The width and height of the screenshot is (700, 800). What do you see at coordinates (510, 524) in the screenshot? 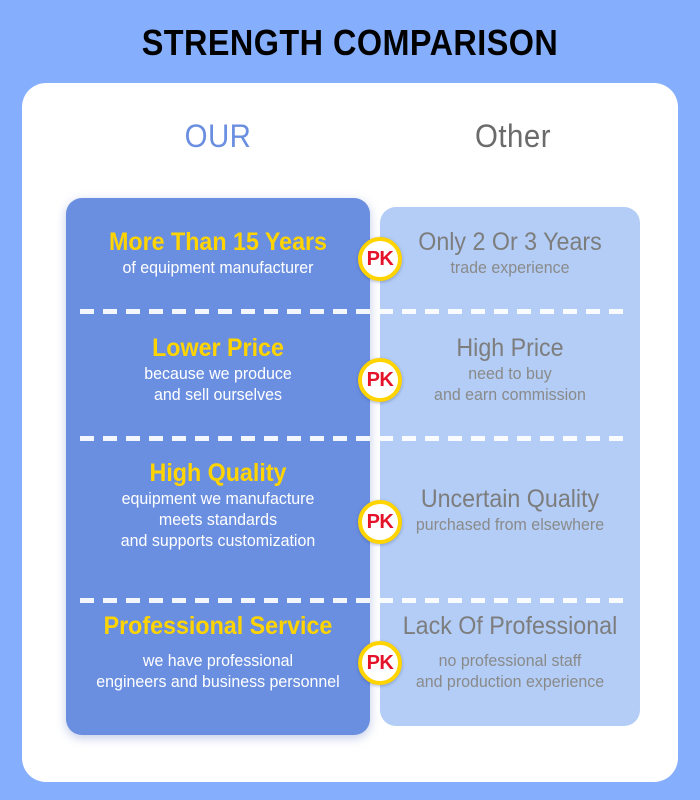
I see `row-other-line: purchased from elsewhere` at bounding box center [510, 524].